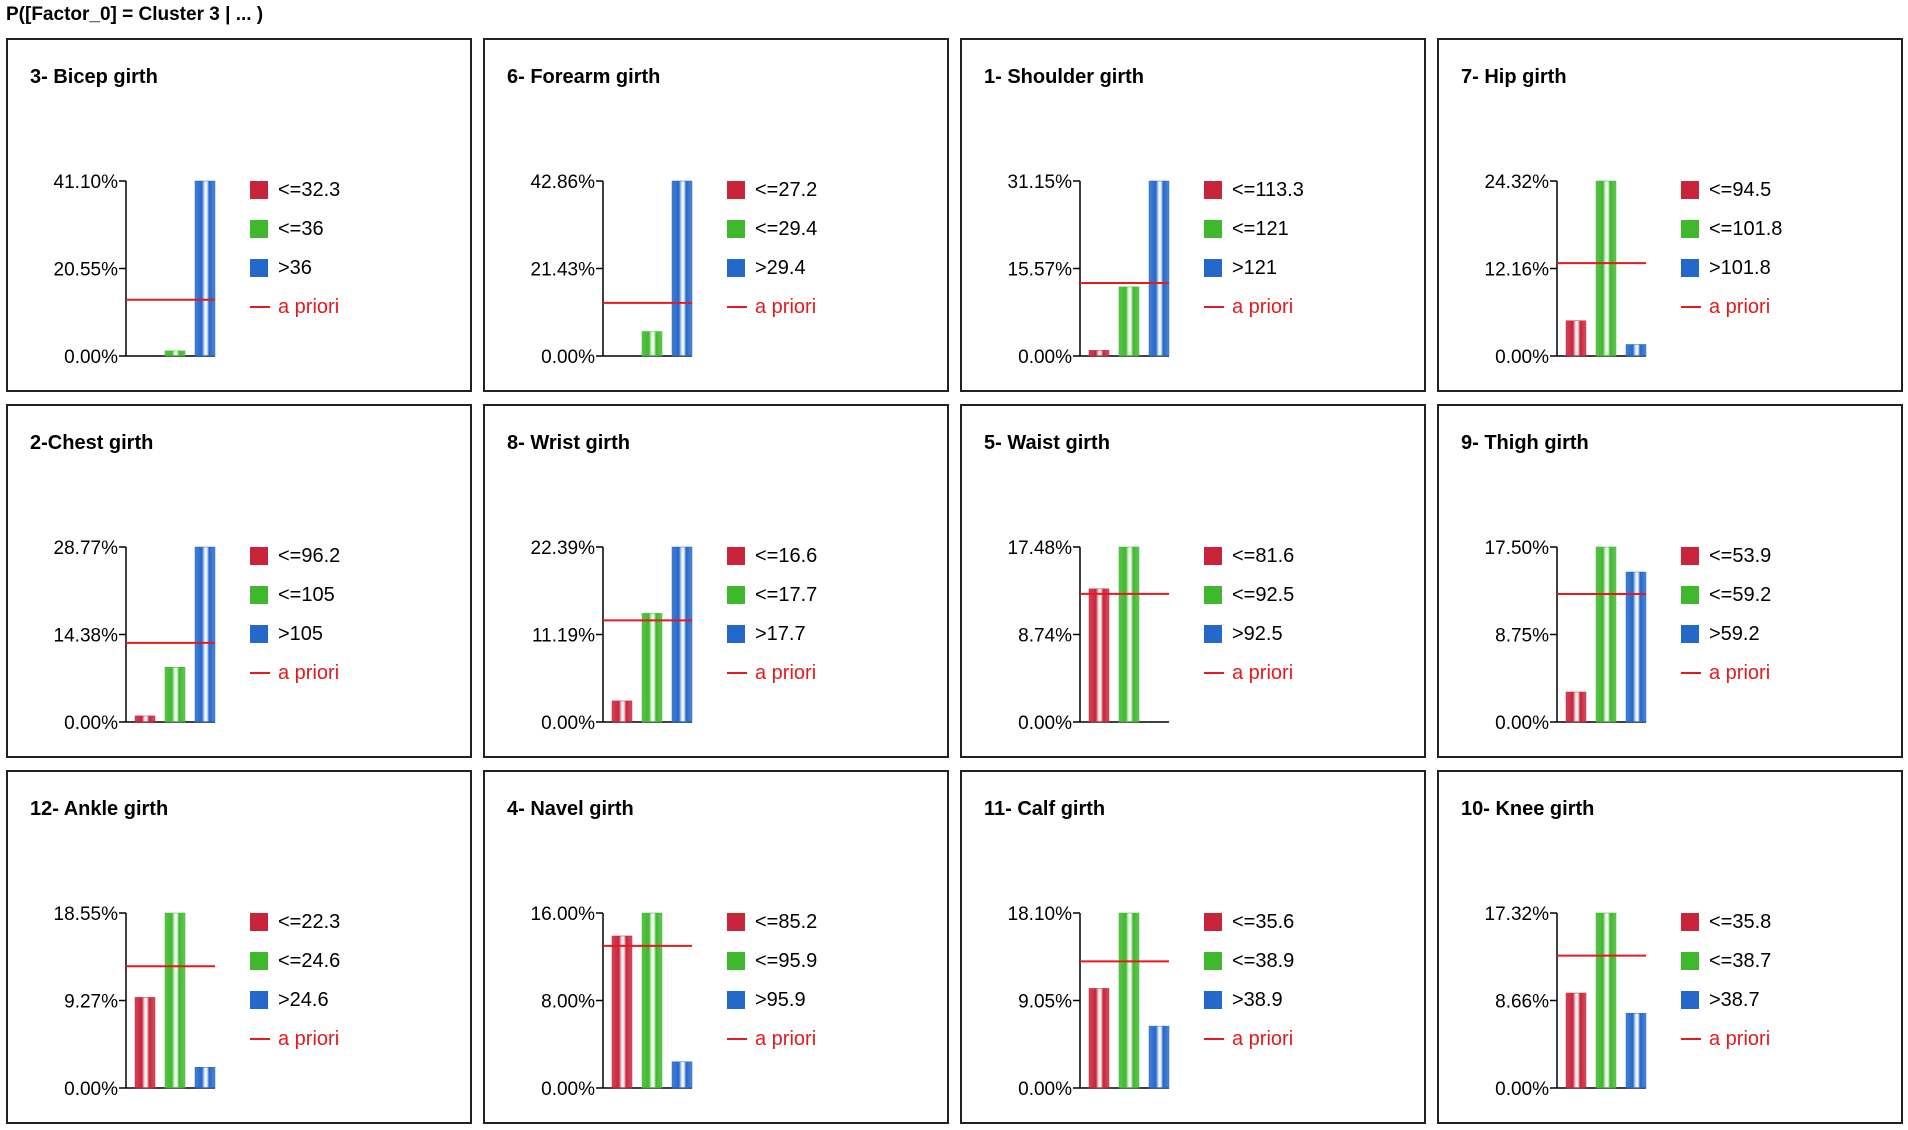  I want to click on chart-plot: 31.15% 15.57% 0.00%, so click(1089, 270).